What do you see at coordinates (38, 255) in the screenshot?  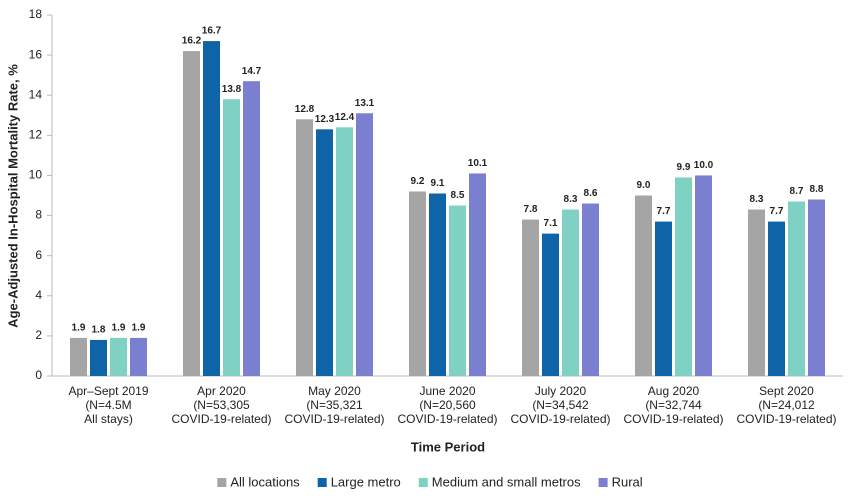 I see `y-tick-label: 6` at bounding box center [38, 255].